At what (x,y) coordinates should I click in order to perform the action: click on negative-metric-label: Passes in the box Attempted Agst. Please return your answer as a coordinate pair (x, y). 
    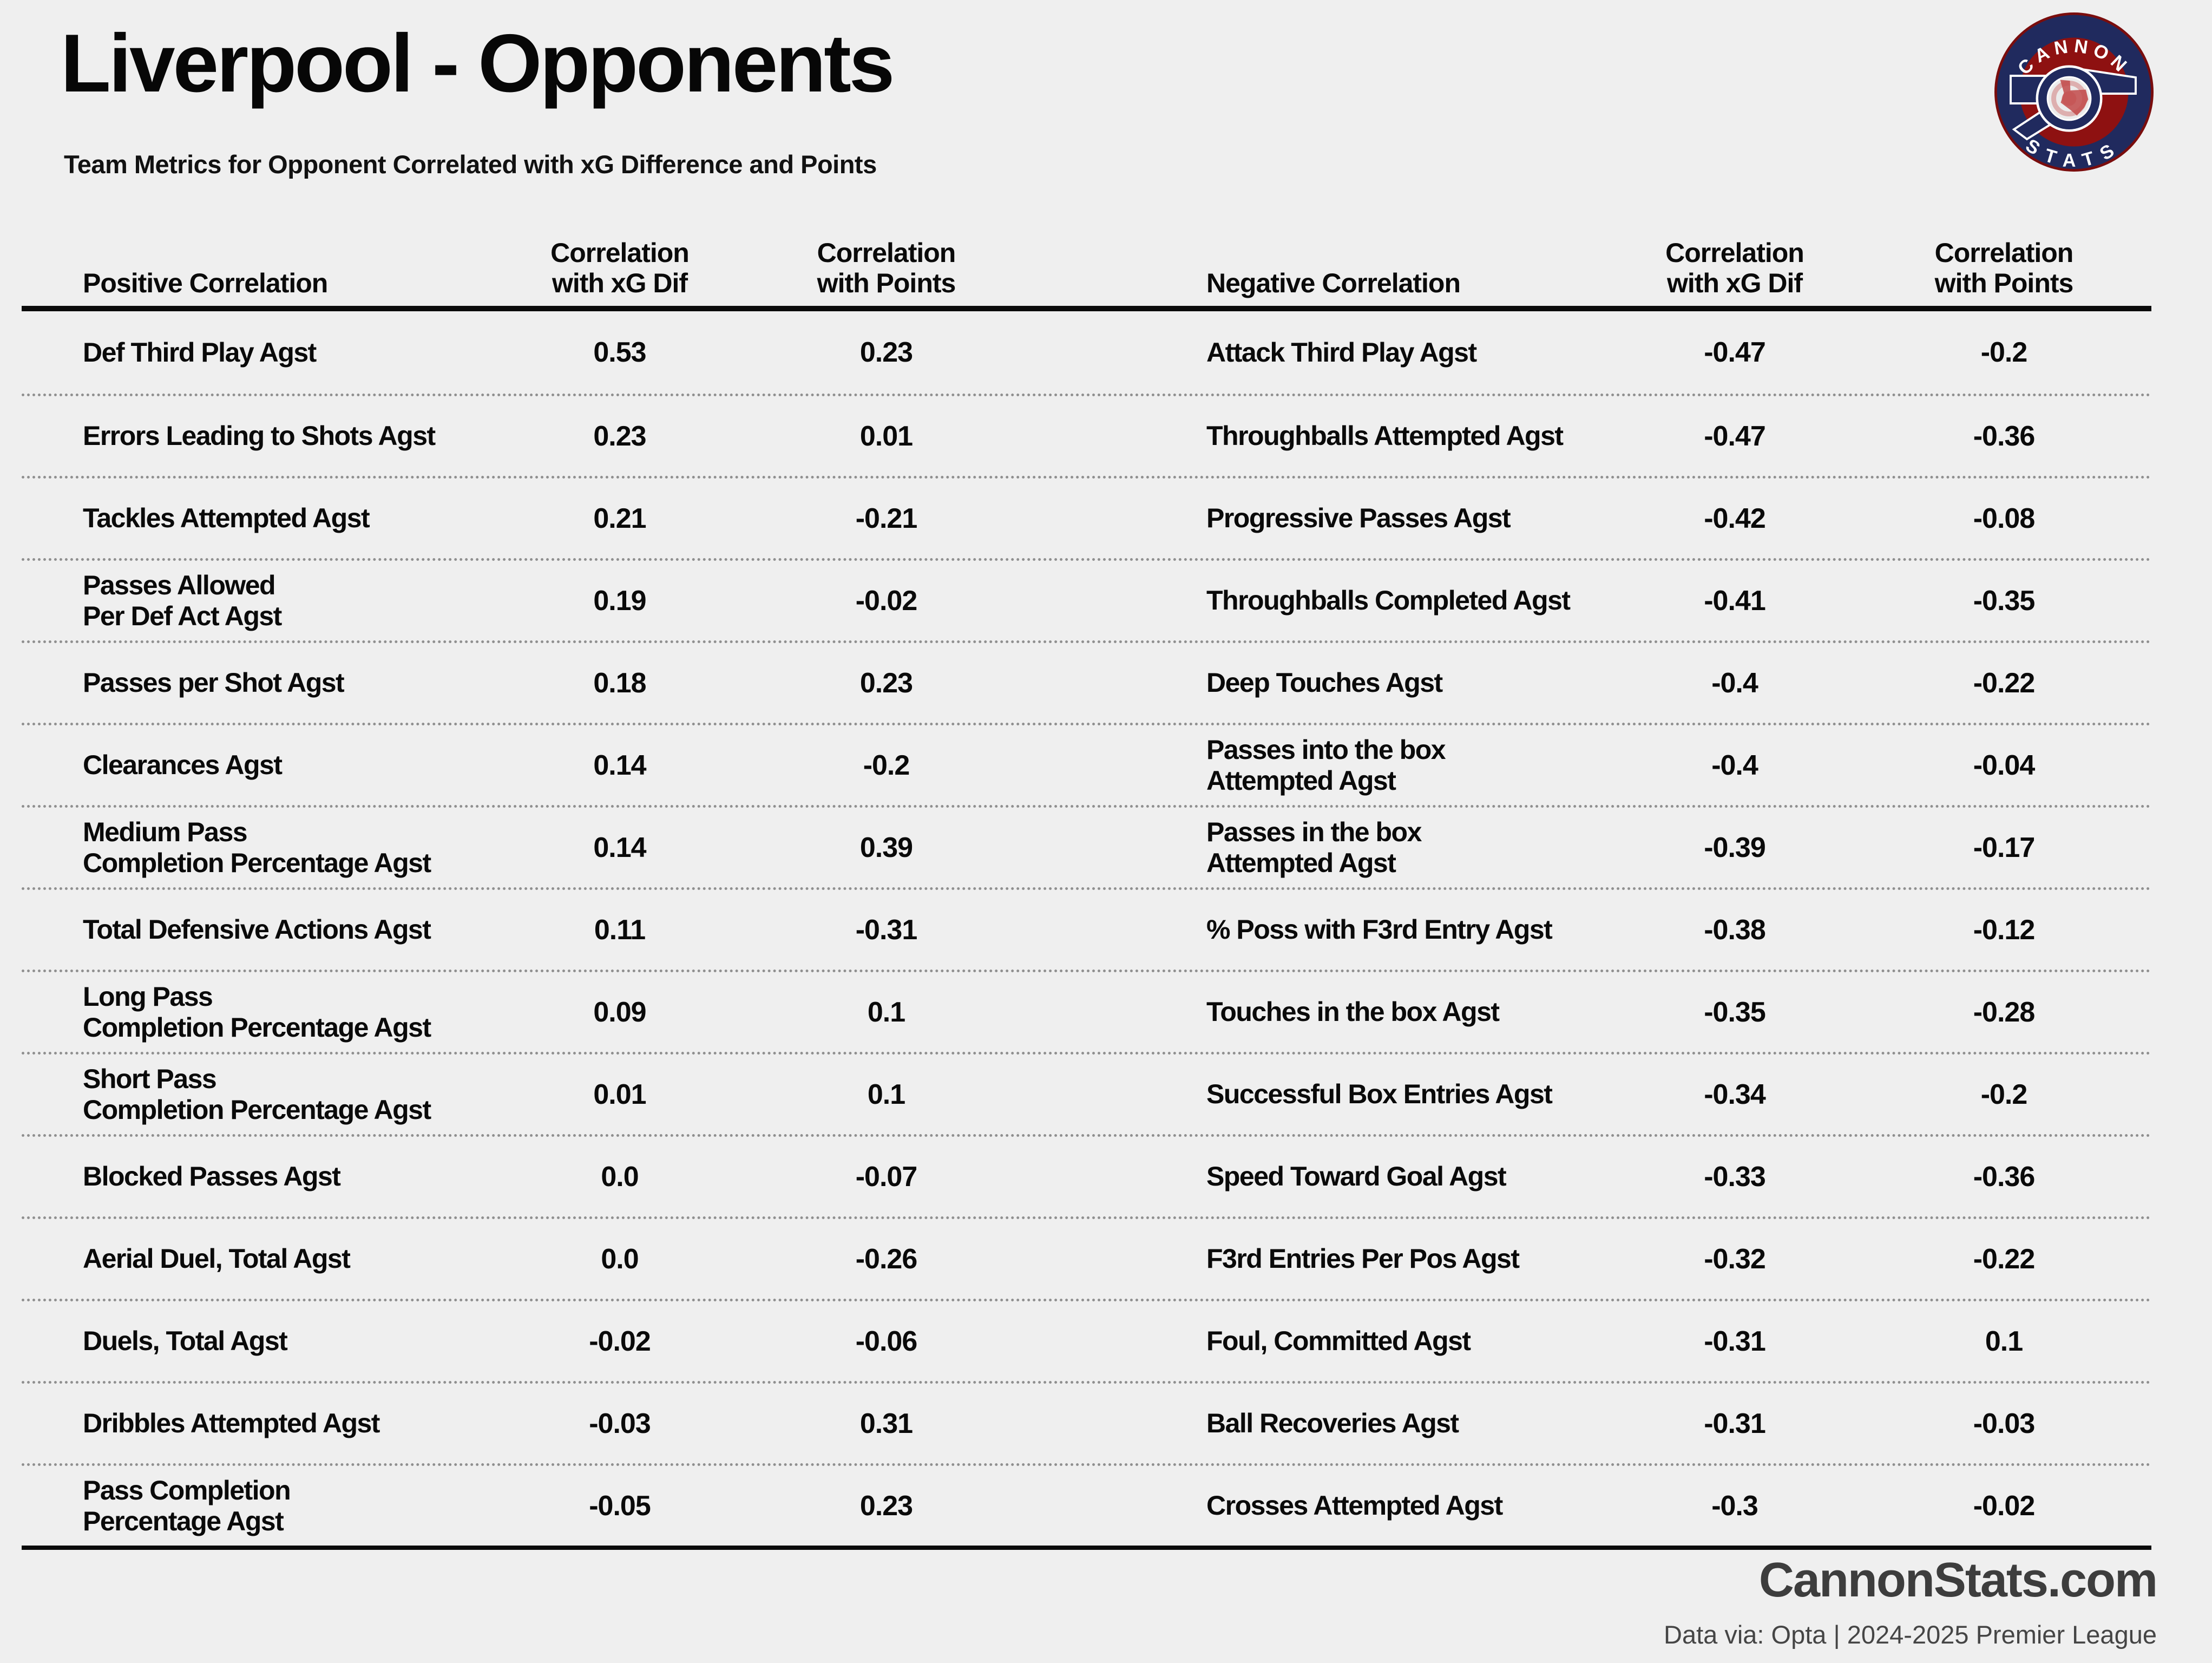
    Looking at the image, I should click on (1314, 848).